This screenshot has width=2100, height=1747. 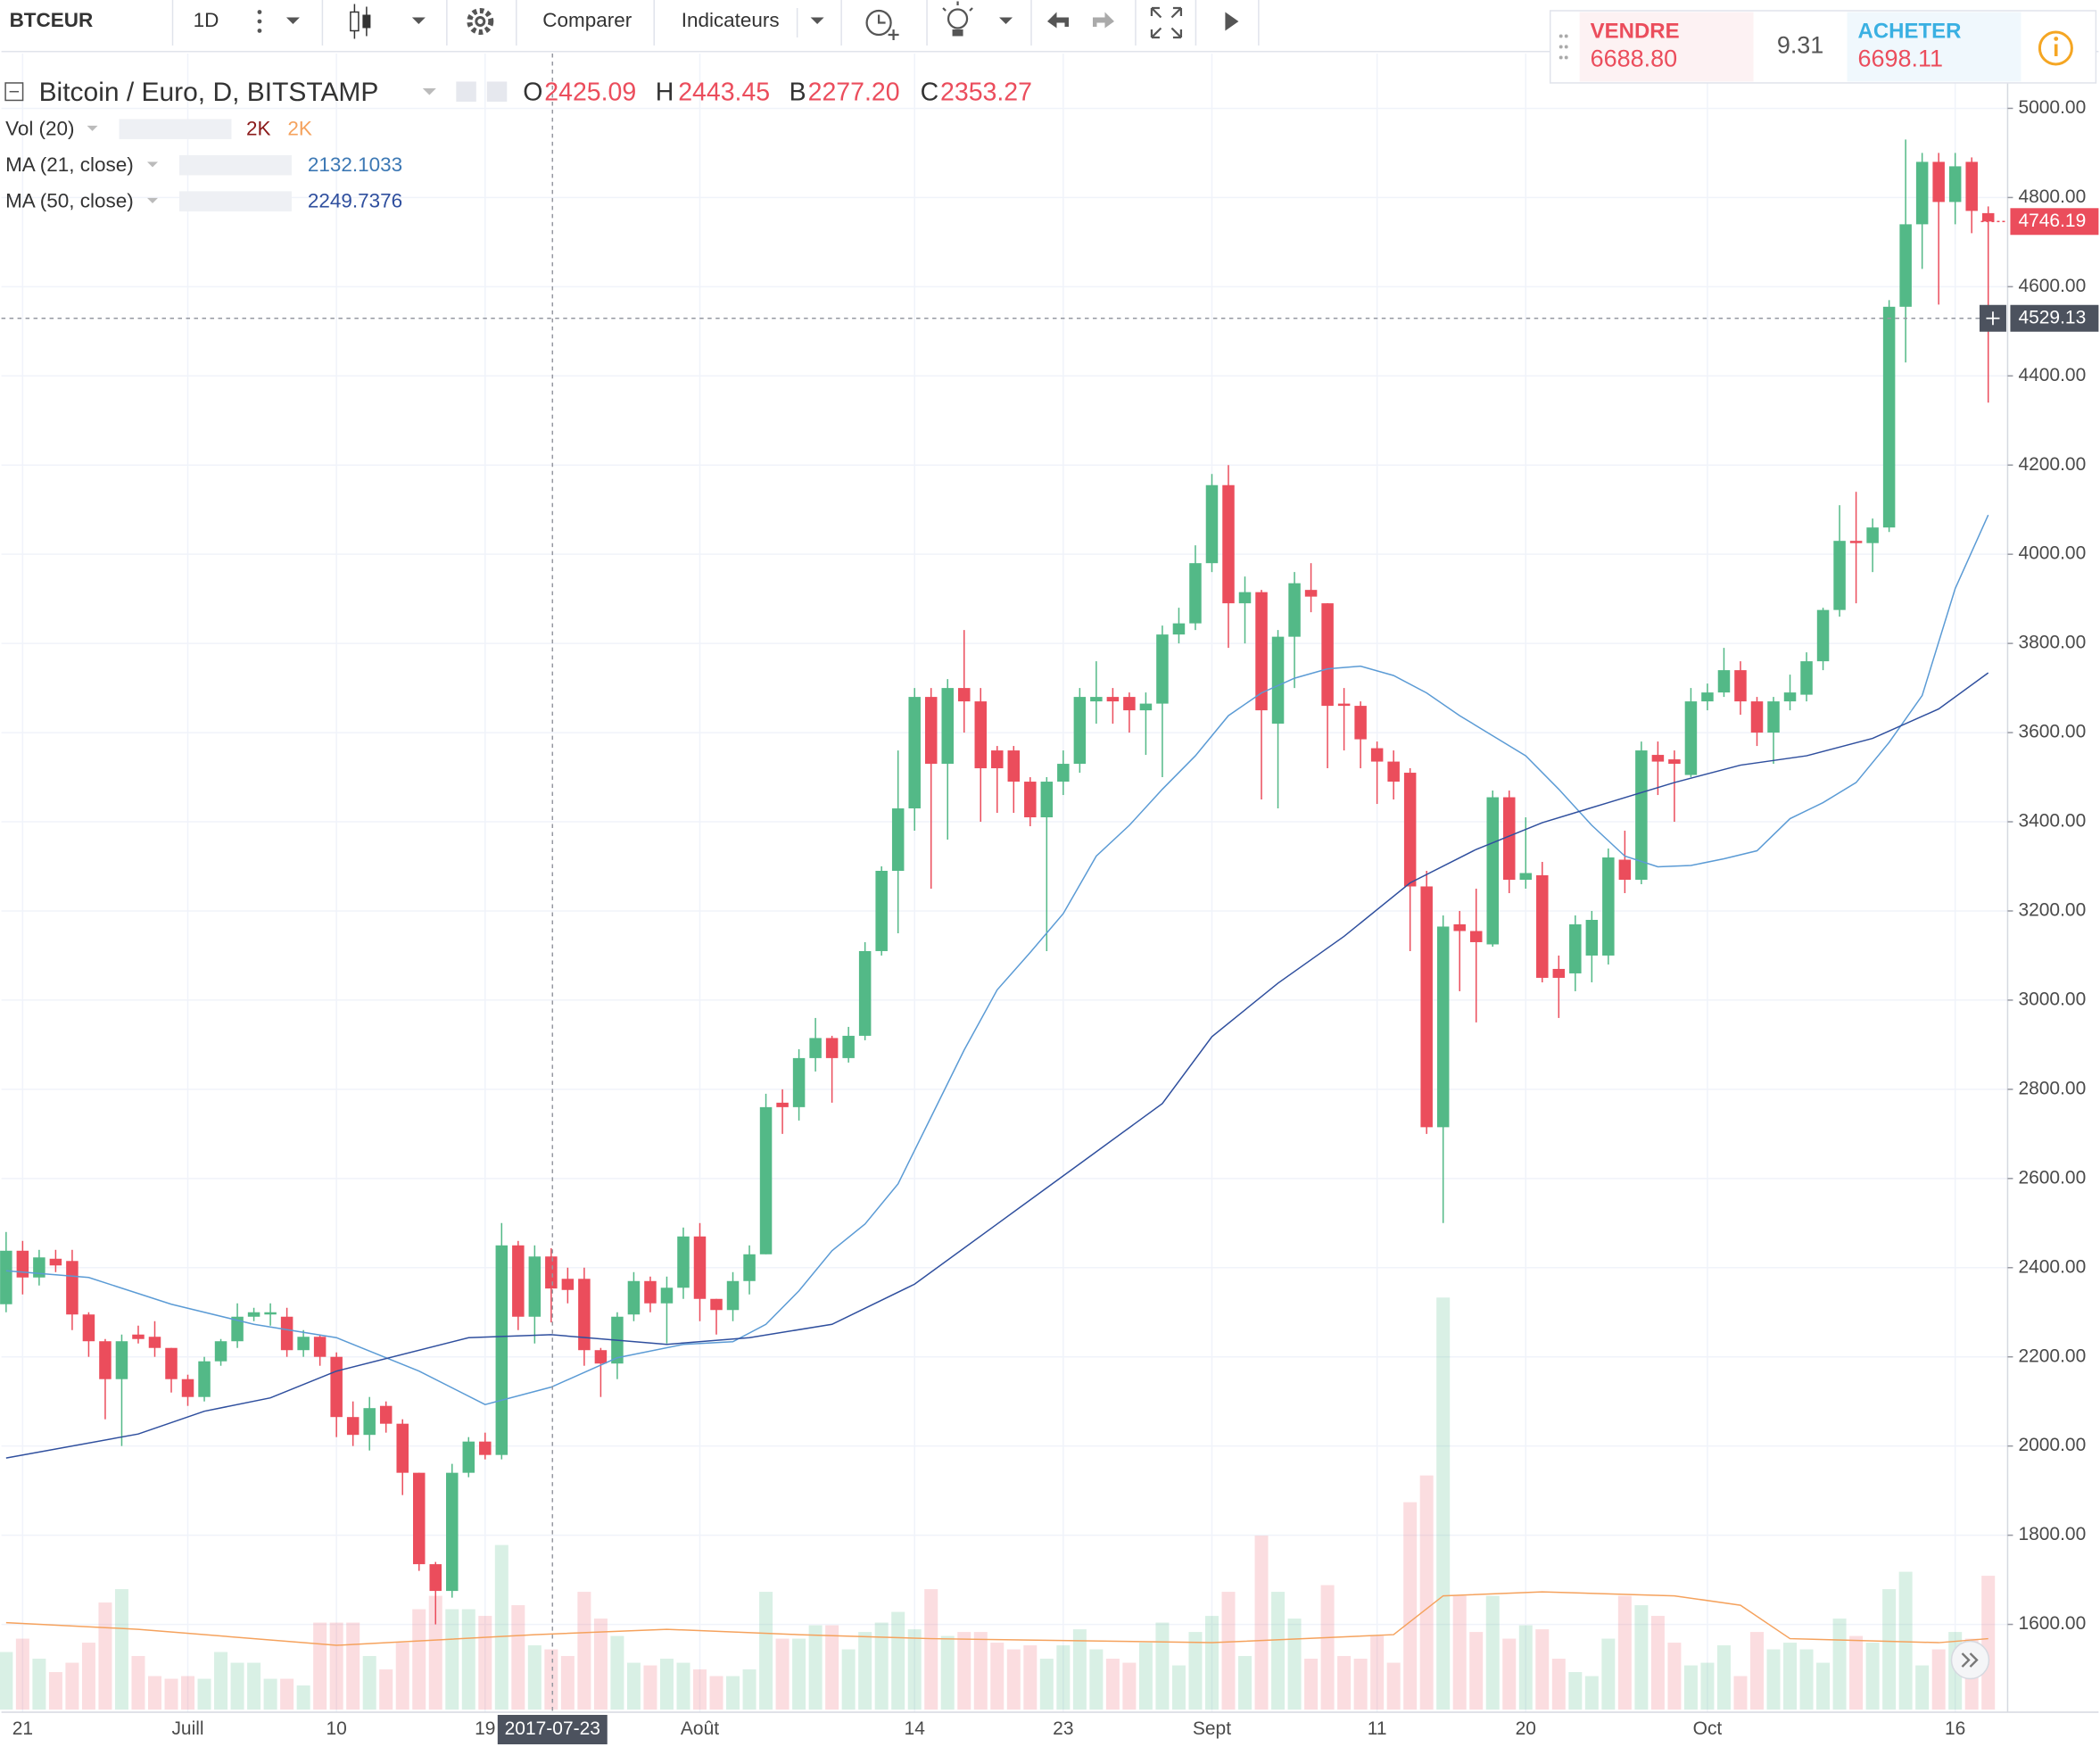 What do you see at coordinates (1560, 36) in the screenshot?
I see `drag-handle` at bounding box center [1560, 36].